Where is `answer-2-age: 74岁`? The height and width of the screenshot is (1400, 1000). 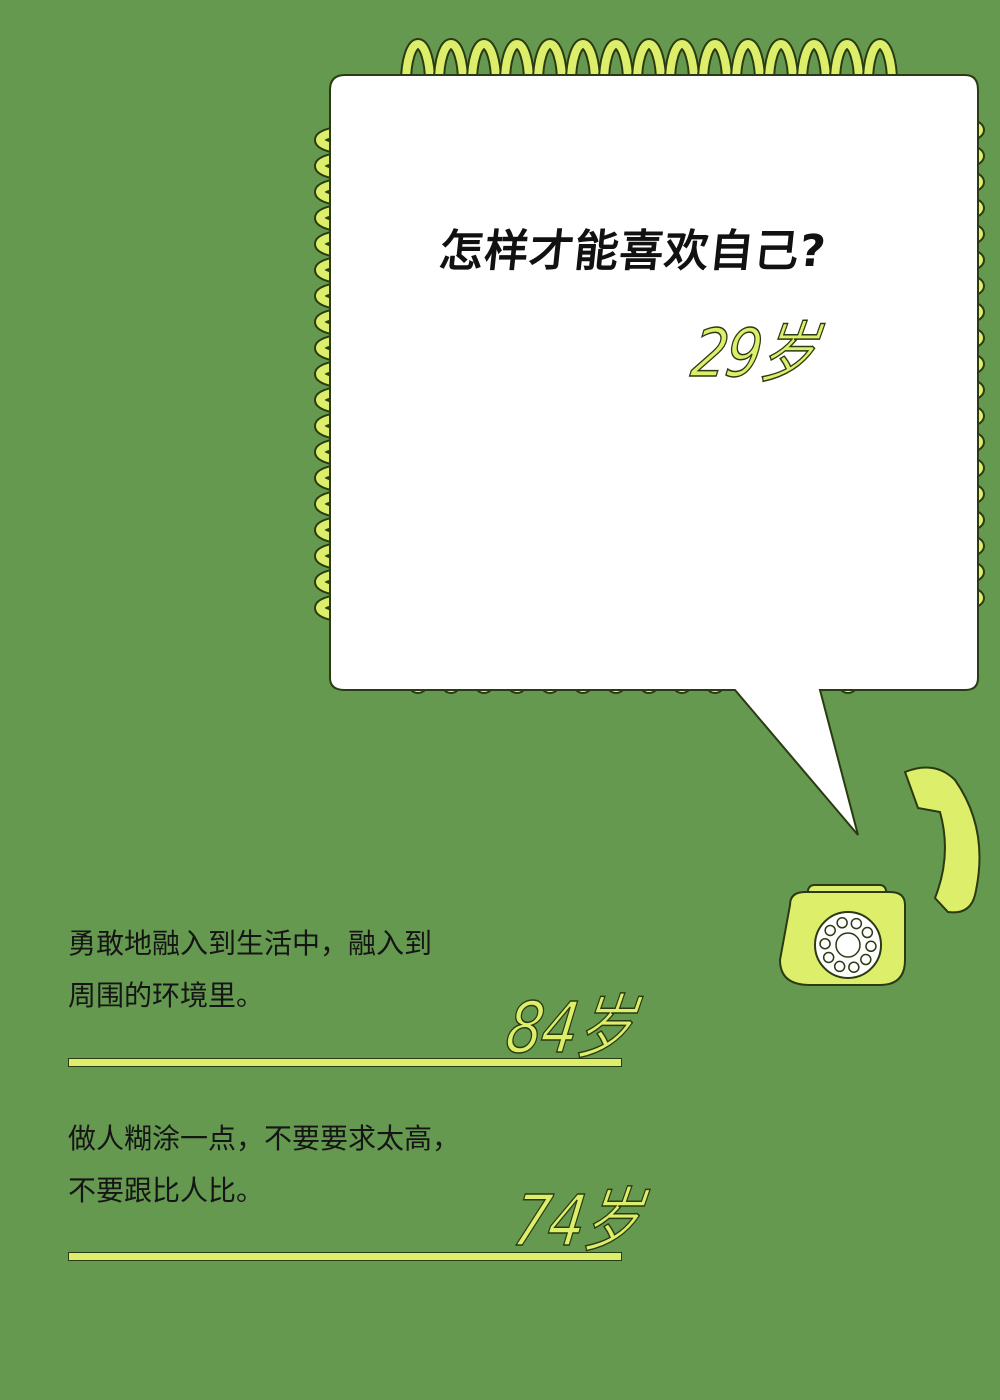
answer-2-age: 74岁 is located at coordinates (577, 1220).